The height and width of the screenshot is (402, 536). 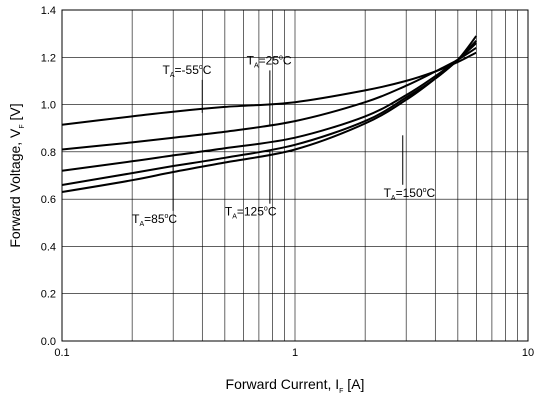 I want to click on y-tick-label: 1.4, so click(x=48, y=11).